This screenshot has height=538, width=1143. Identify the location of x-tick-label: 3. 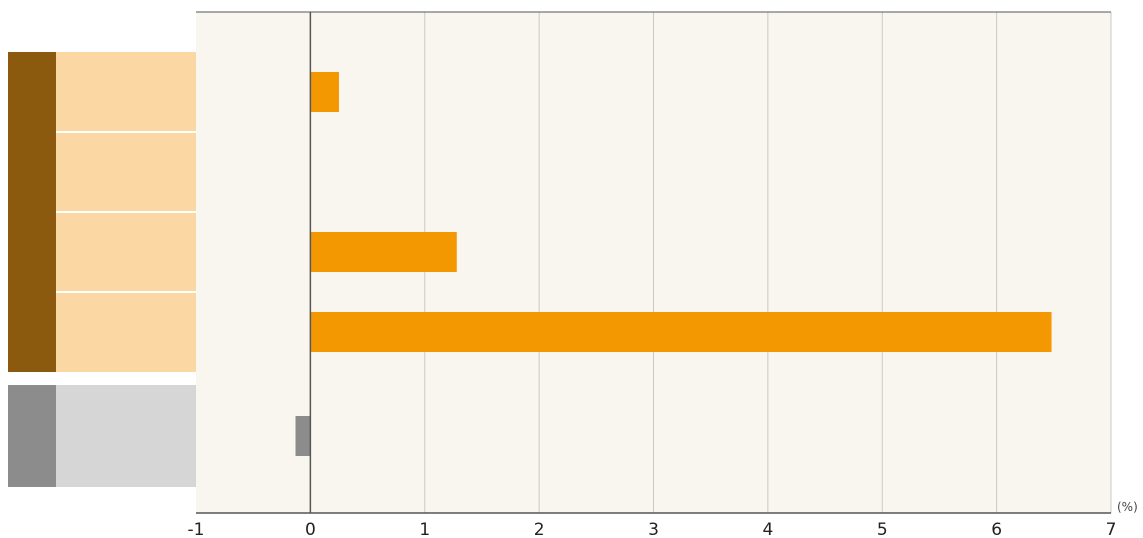
(653, 529).